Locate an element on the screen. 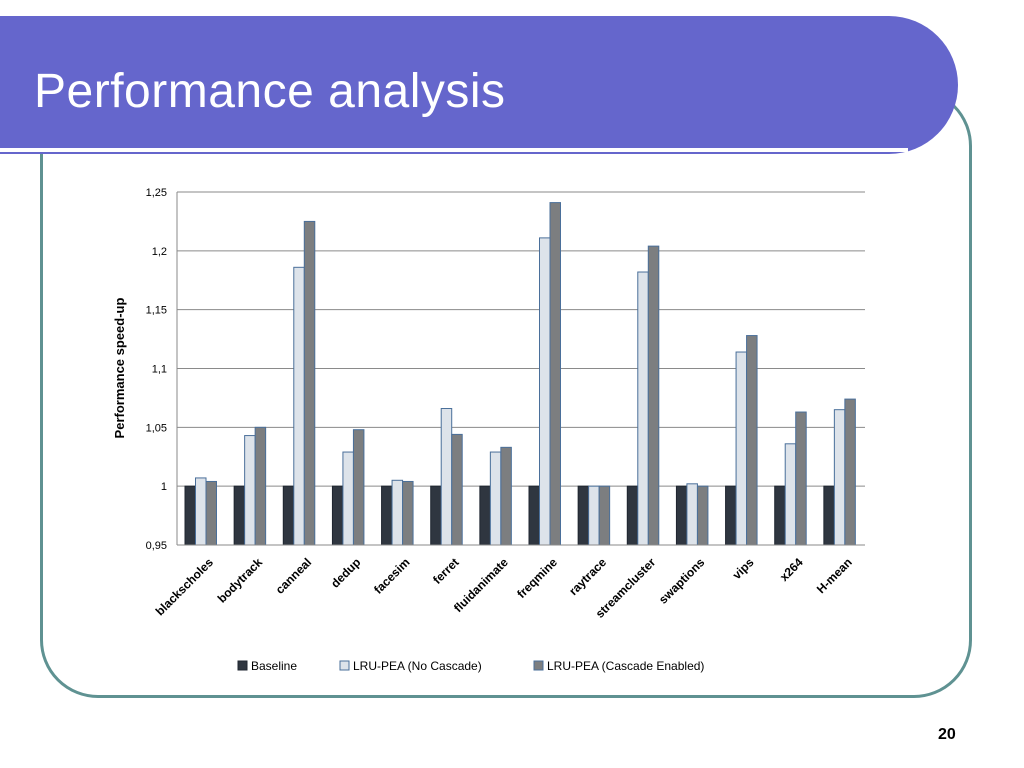 This screenshot has height=768, width=1024. x-tick-label: bodytrack is located at coordinates (240, 580).